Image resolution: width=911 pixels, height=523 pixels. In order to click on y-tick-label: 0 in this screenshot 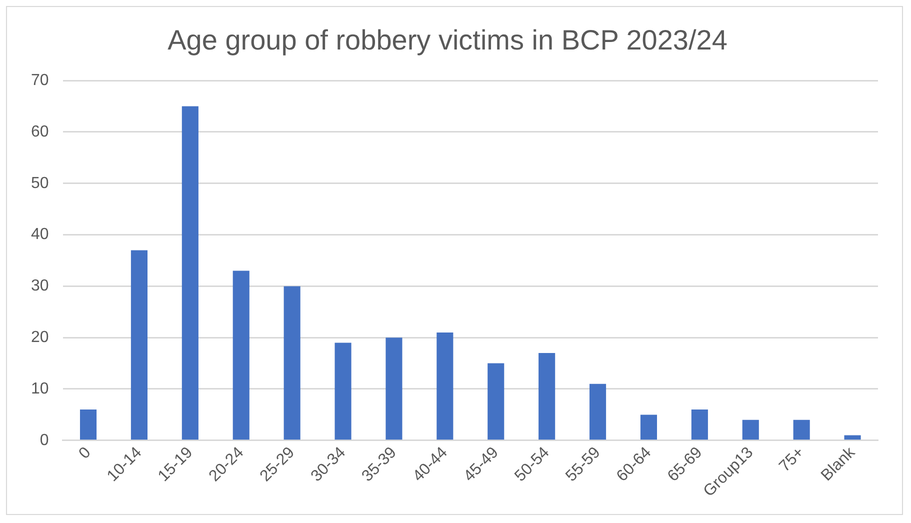, I will do `click(44, 440)`.